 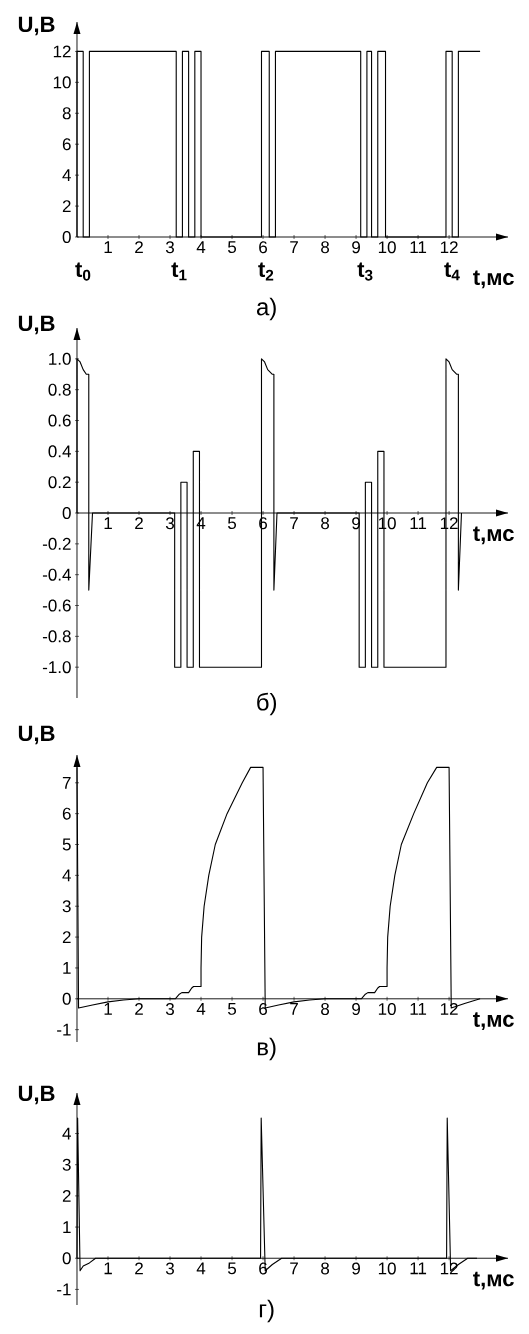 What do you see at coordinates (452, 271) in the screenshot?
I see `text: t$_{4}$` at bounding box center [452, 271].